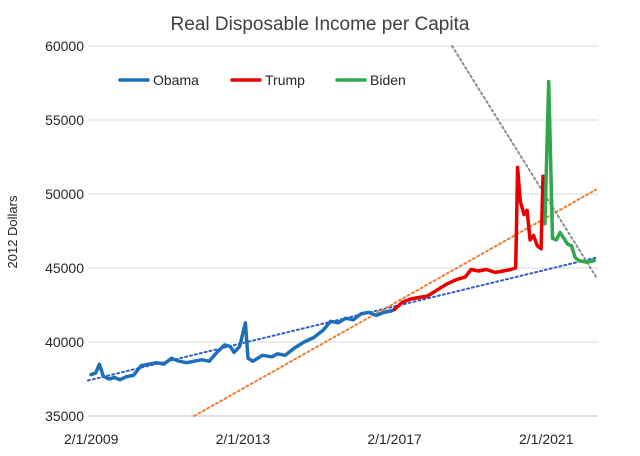 The height and width of the screenshot is (456, 640). I want to click on x-axis-tick-labels: 2/1/2009 2/1/2013 2/1/2017 2/1/2021, so click(319, 439).